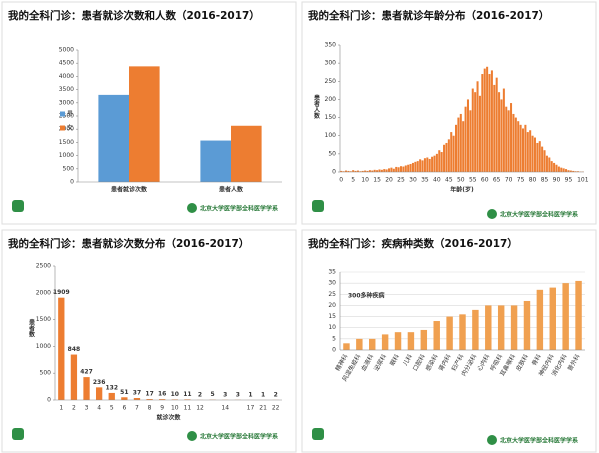  What do you see at coordinates (331, 135) in the screenshot?
I see `y-tick-label: 100` at bounding box center [331, 135].